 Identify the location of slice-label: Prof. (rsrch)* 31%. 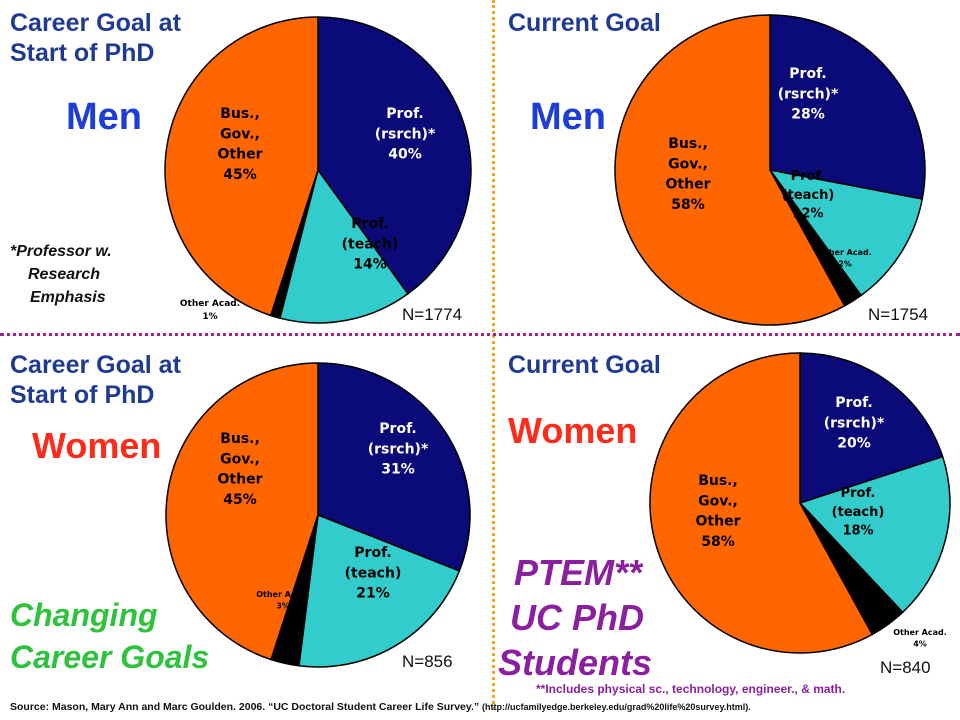
(398, 449).